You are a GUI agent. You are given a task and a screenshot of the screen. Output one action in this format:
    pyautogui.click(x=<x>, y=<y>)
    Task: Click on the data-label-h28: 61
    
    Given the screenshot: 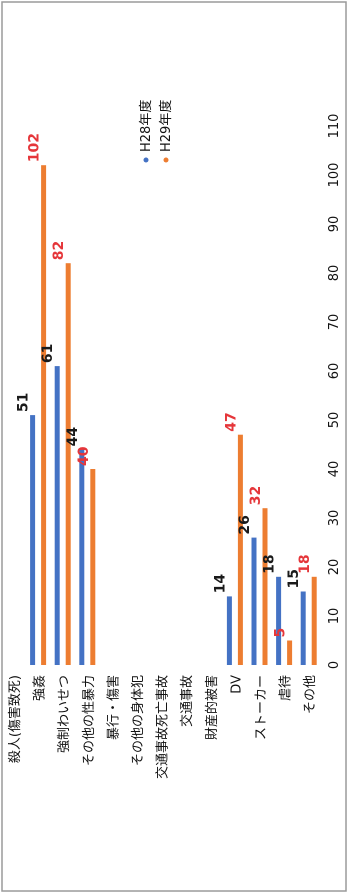 What is the action you would take?
    pyautogui.click(x=48, y=353)
    